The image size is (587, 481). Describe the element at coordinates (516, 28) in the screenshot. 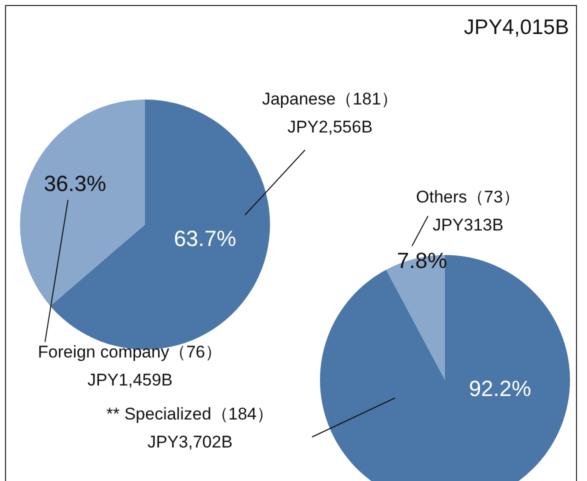

I see `text: JPY4,015B` at that location.